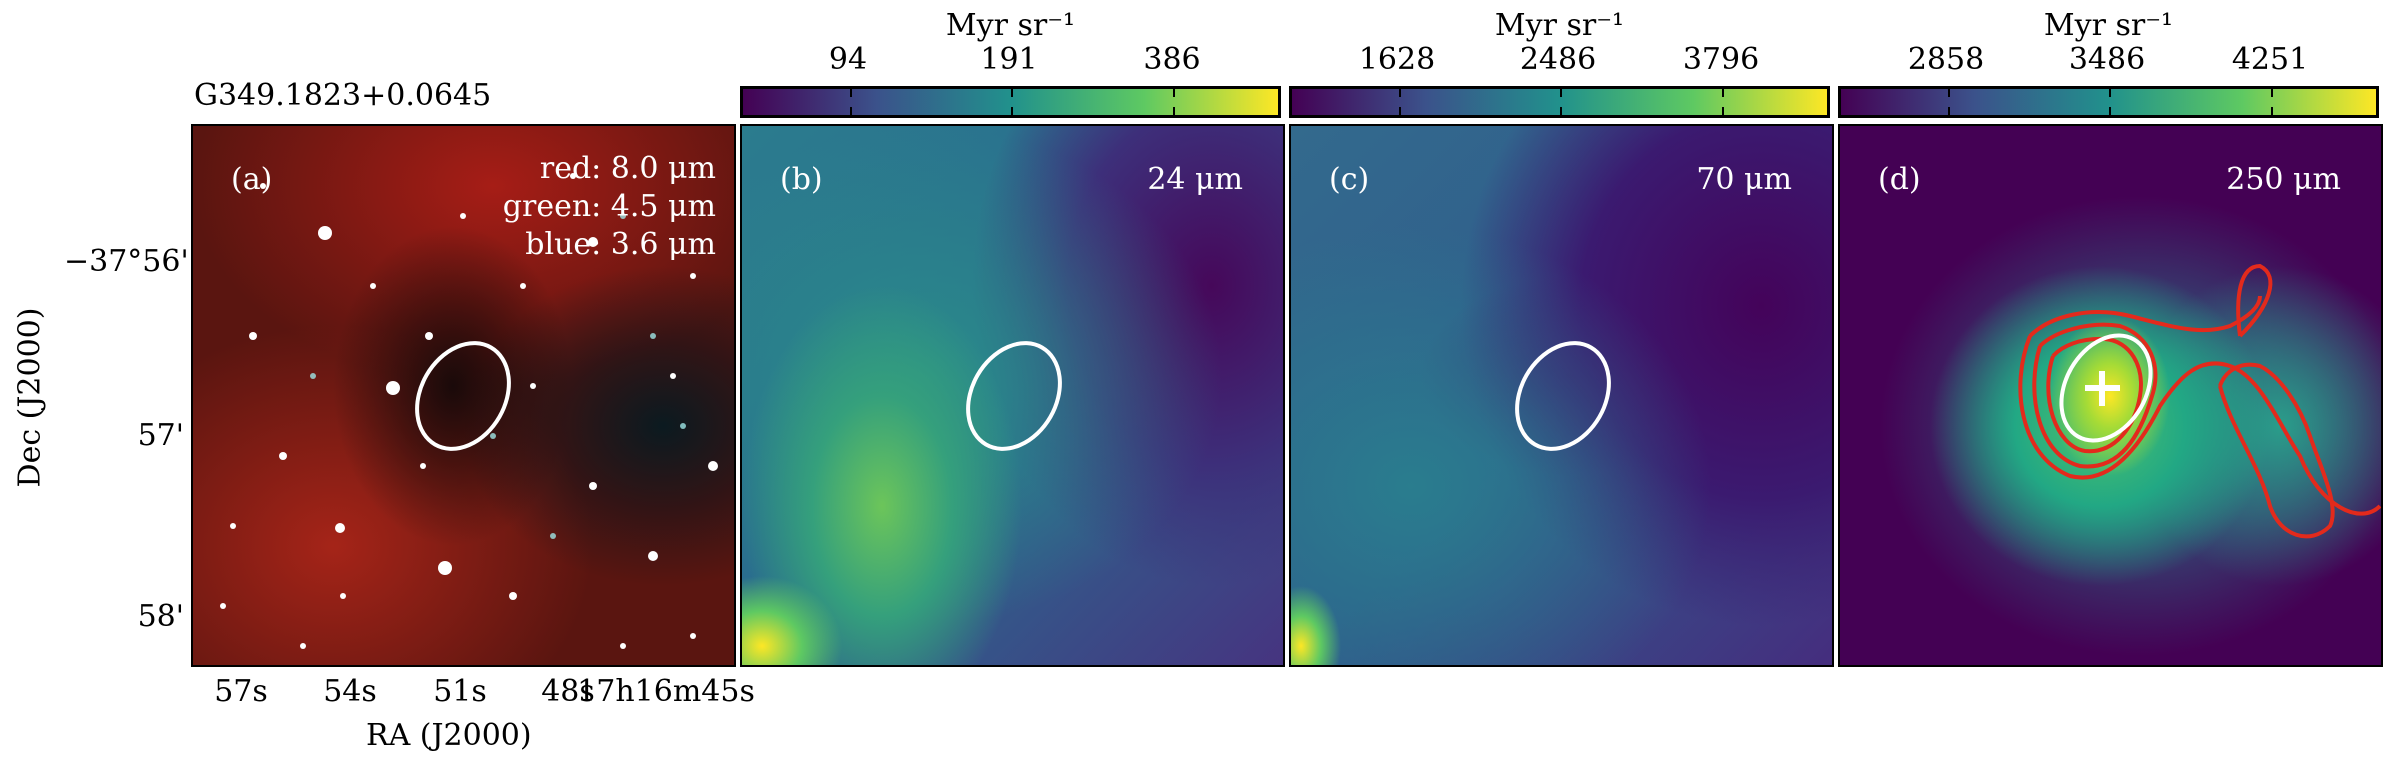 This screenshot has height=765, width=2391. Describe the element at coordinates (1172, 59) in the screenshot. I see `colorbar-tick: 386` at that location.